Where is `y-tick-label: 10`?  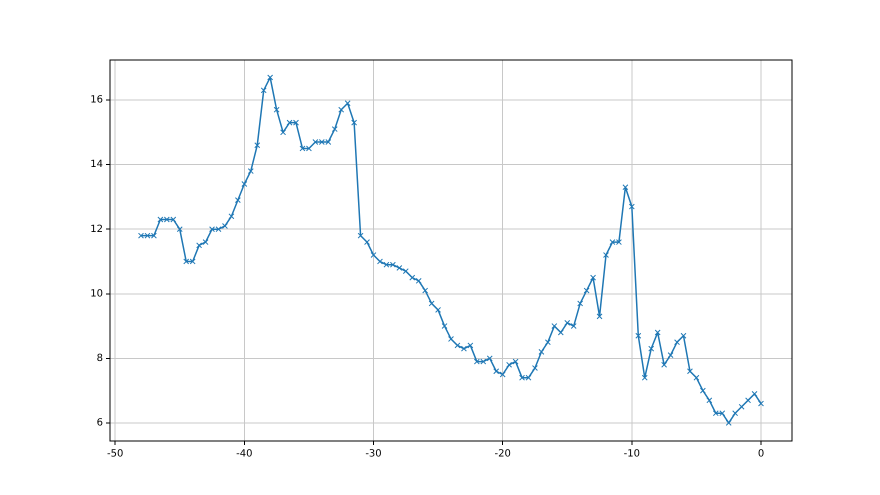 y-tick-label: 10 is located at coordinates (96, 294).